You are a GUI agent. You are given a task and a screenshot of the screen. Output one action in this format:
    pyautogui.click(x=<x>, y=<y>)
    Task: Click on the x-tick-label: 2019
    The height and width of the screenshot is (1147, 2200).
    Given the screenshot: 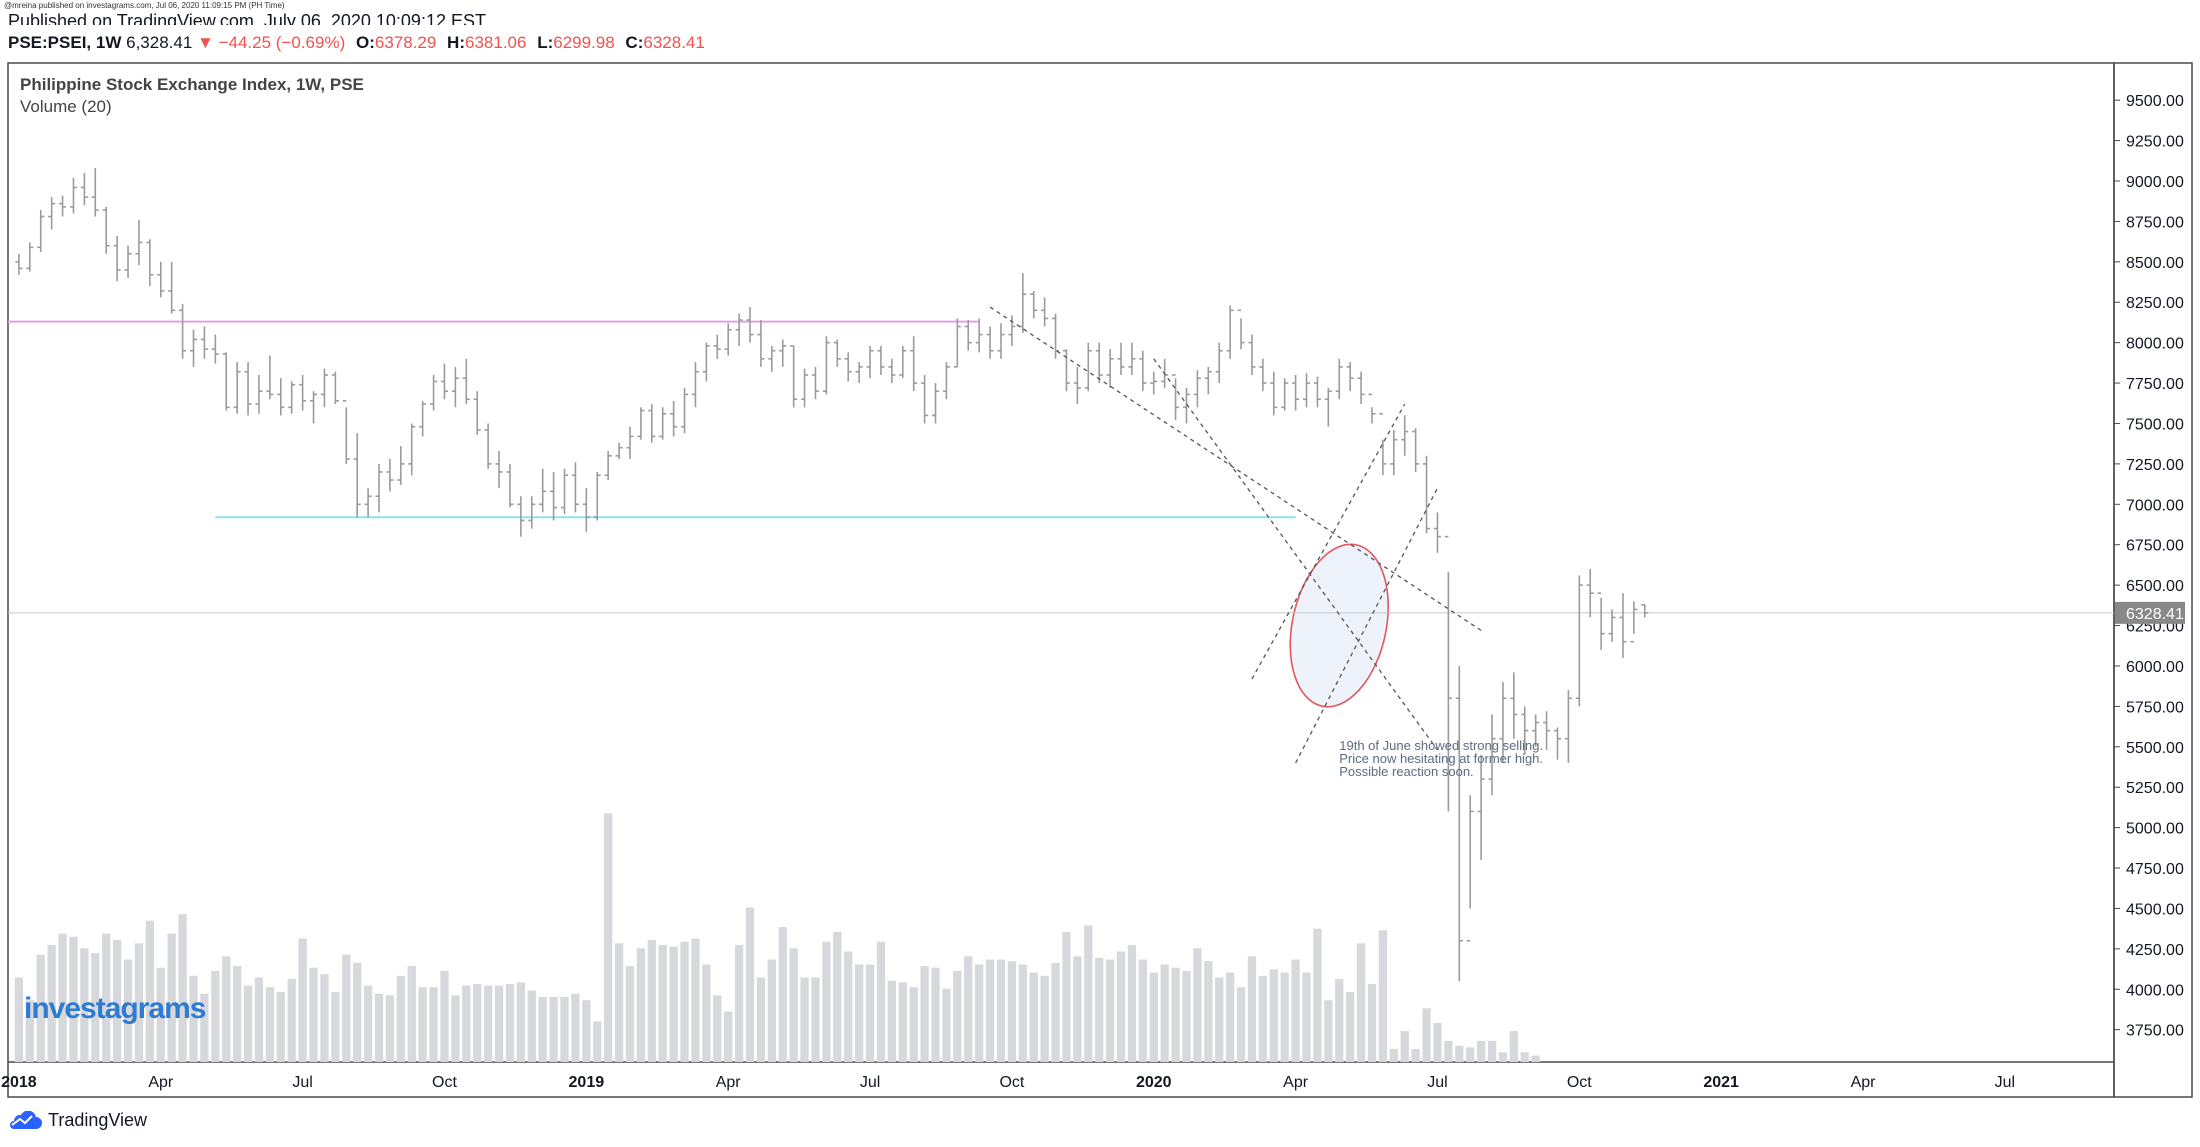 What is the action you would take?
    pyautogui.click(x=587, y=1082)
    